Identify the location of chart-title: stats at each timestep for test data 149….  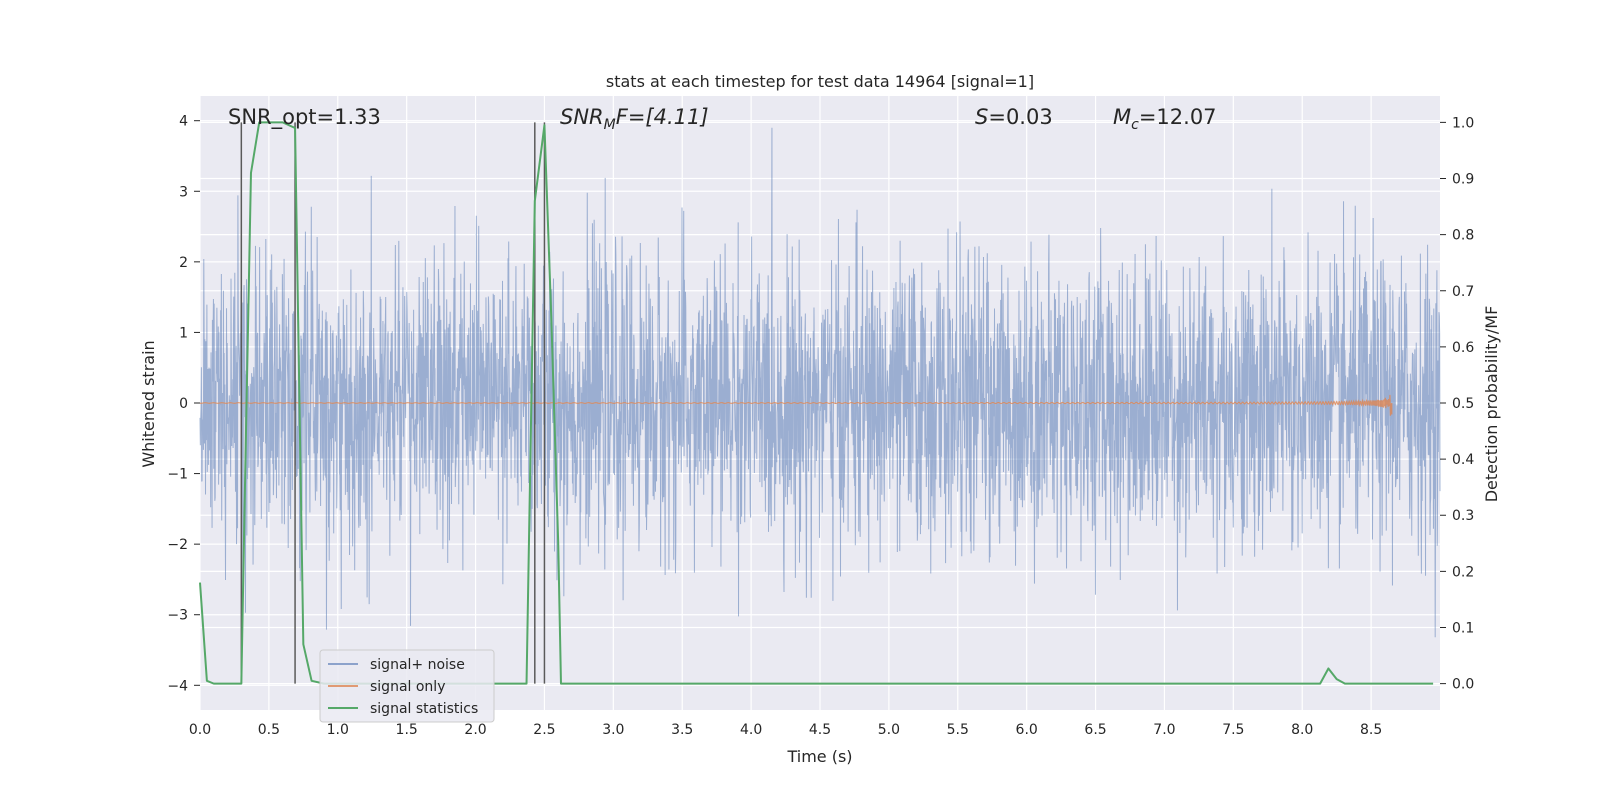
(820, 81).